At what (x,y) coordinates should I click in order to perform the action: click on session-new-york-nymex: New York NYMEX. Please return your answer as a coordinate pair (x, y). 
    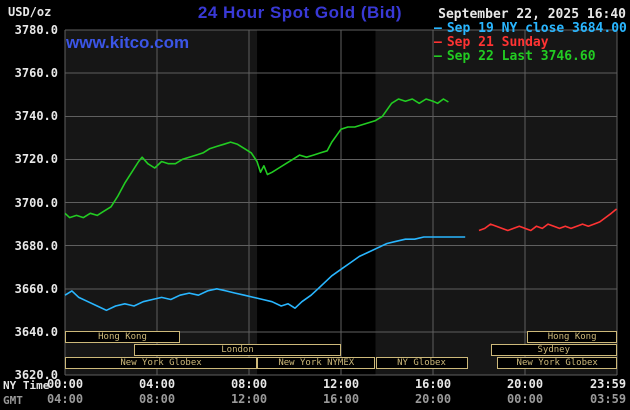
    Looking at the image, I should click on (316, 363).